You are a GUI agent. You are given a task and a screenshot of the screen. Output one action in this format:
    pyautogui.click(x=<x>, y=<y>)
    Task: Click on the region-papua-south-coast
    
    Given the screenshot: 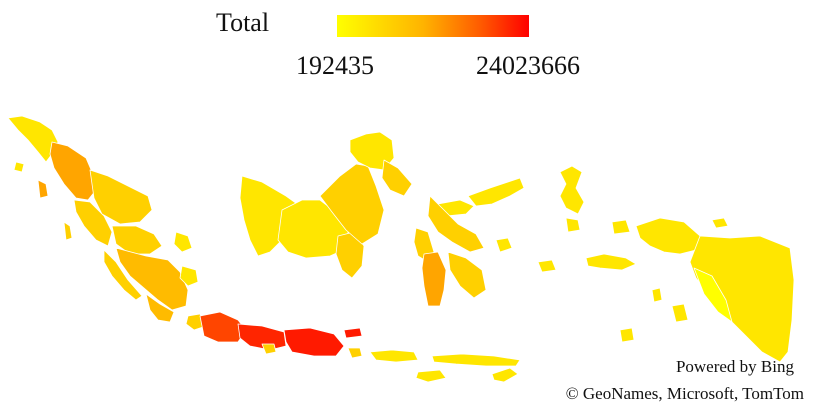 What is the action you would take?
    pyautogui.click(x=713, y=295)
    